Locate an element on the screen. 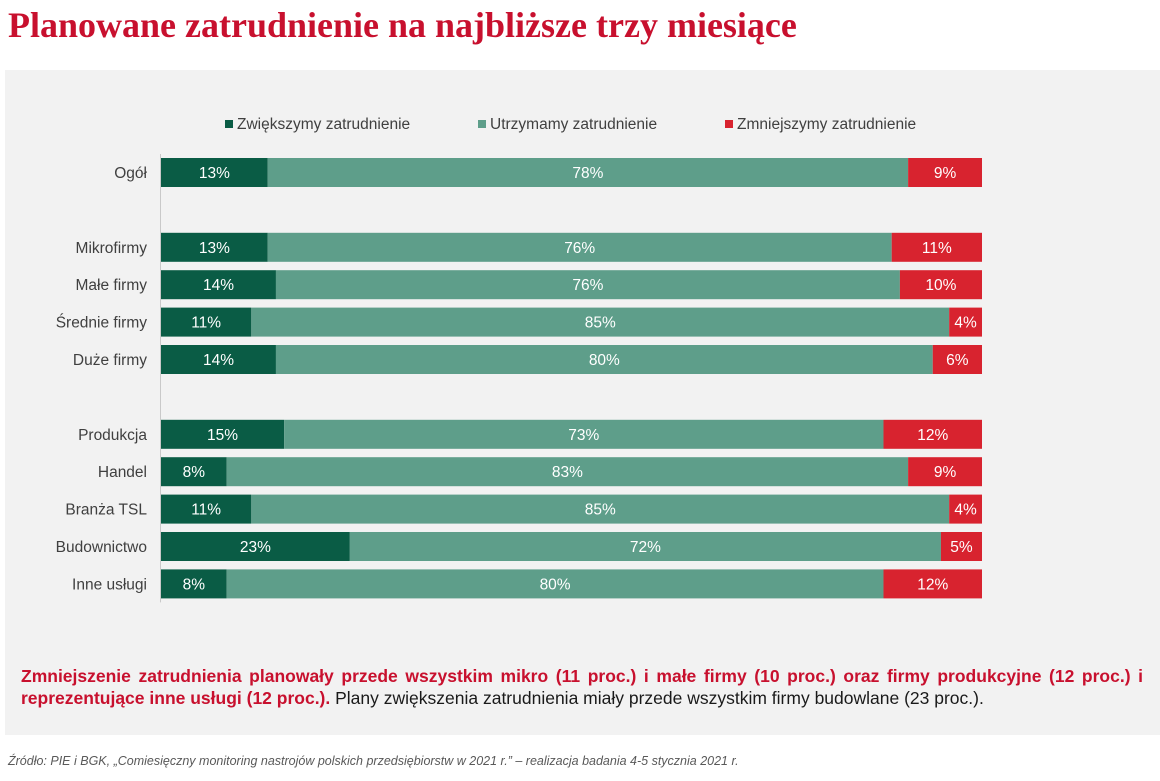 The image size is (1160, 781). legend-label-3: Zmniejszymy zatrudnienie is located at coordinates (826, 124).